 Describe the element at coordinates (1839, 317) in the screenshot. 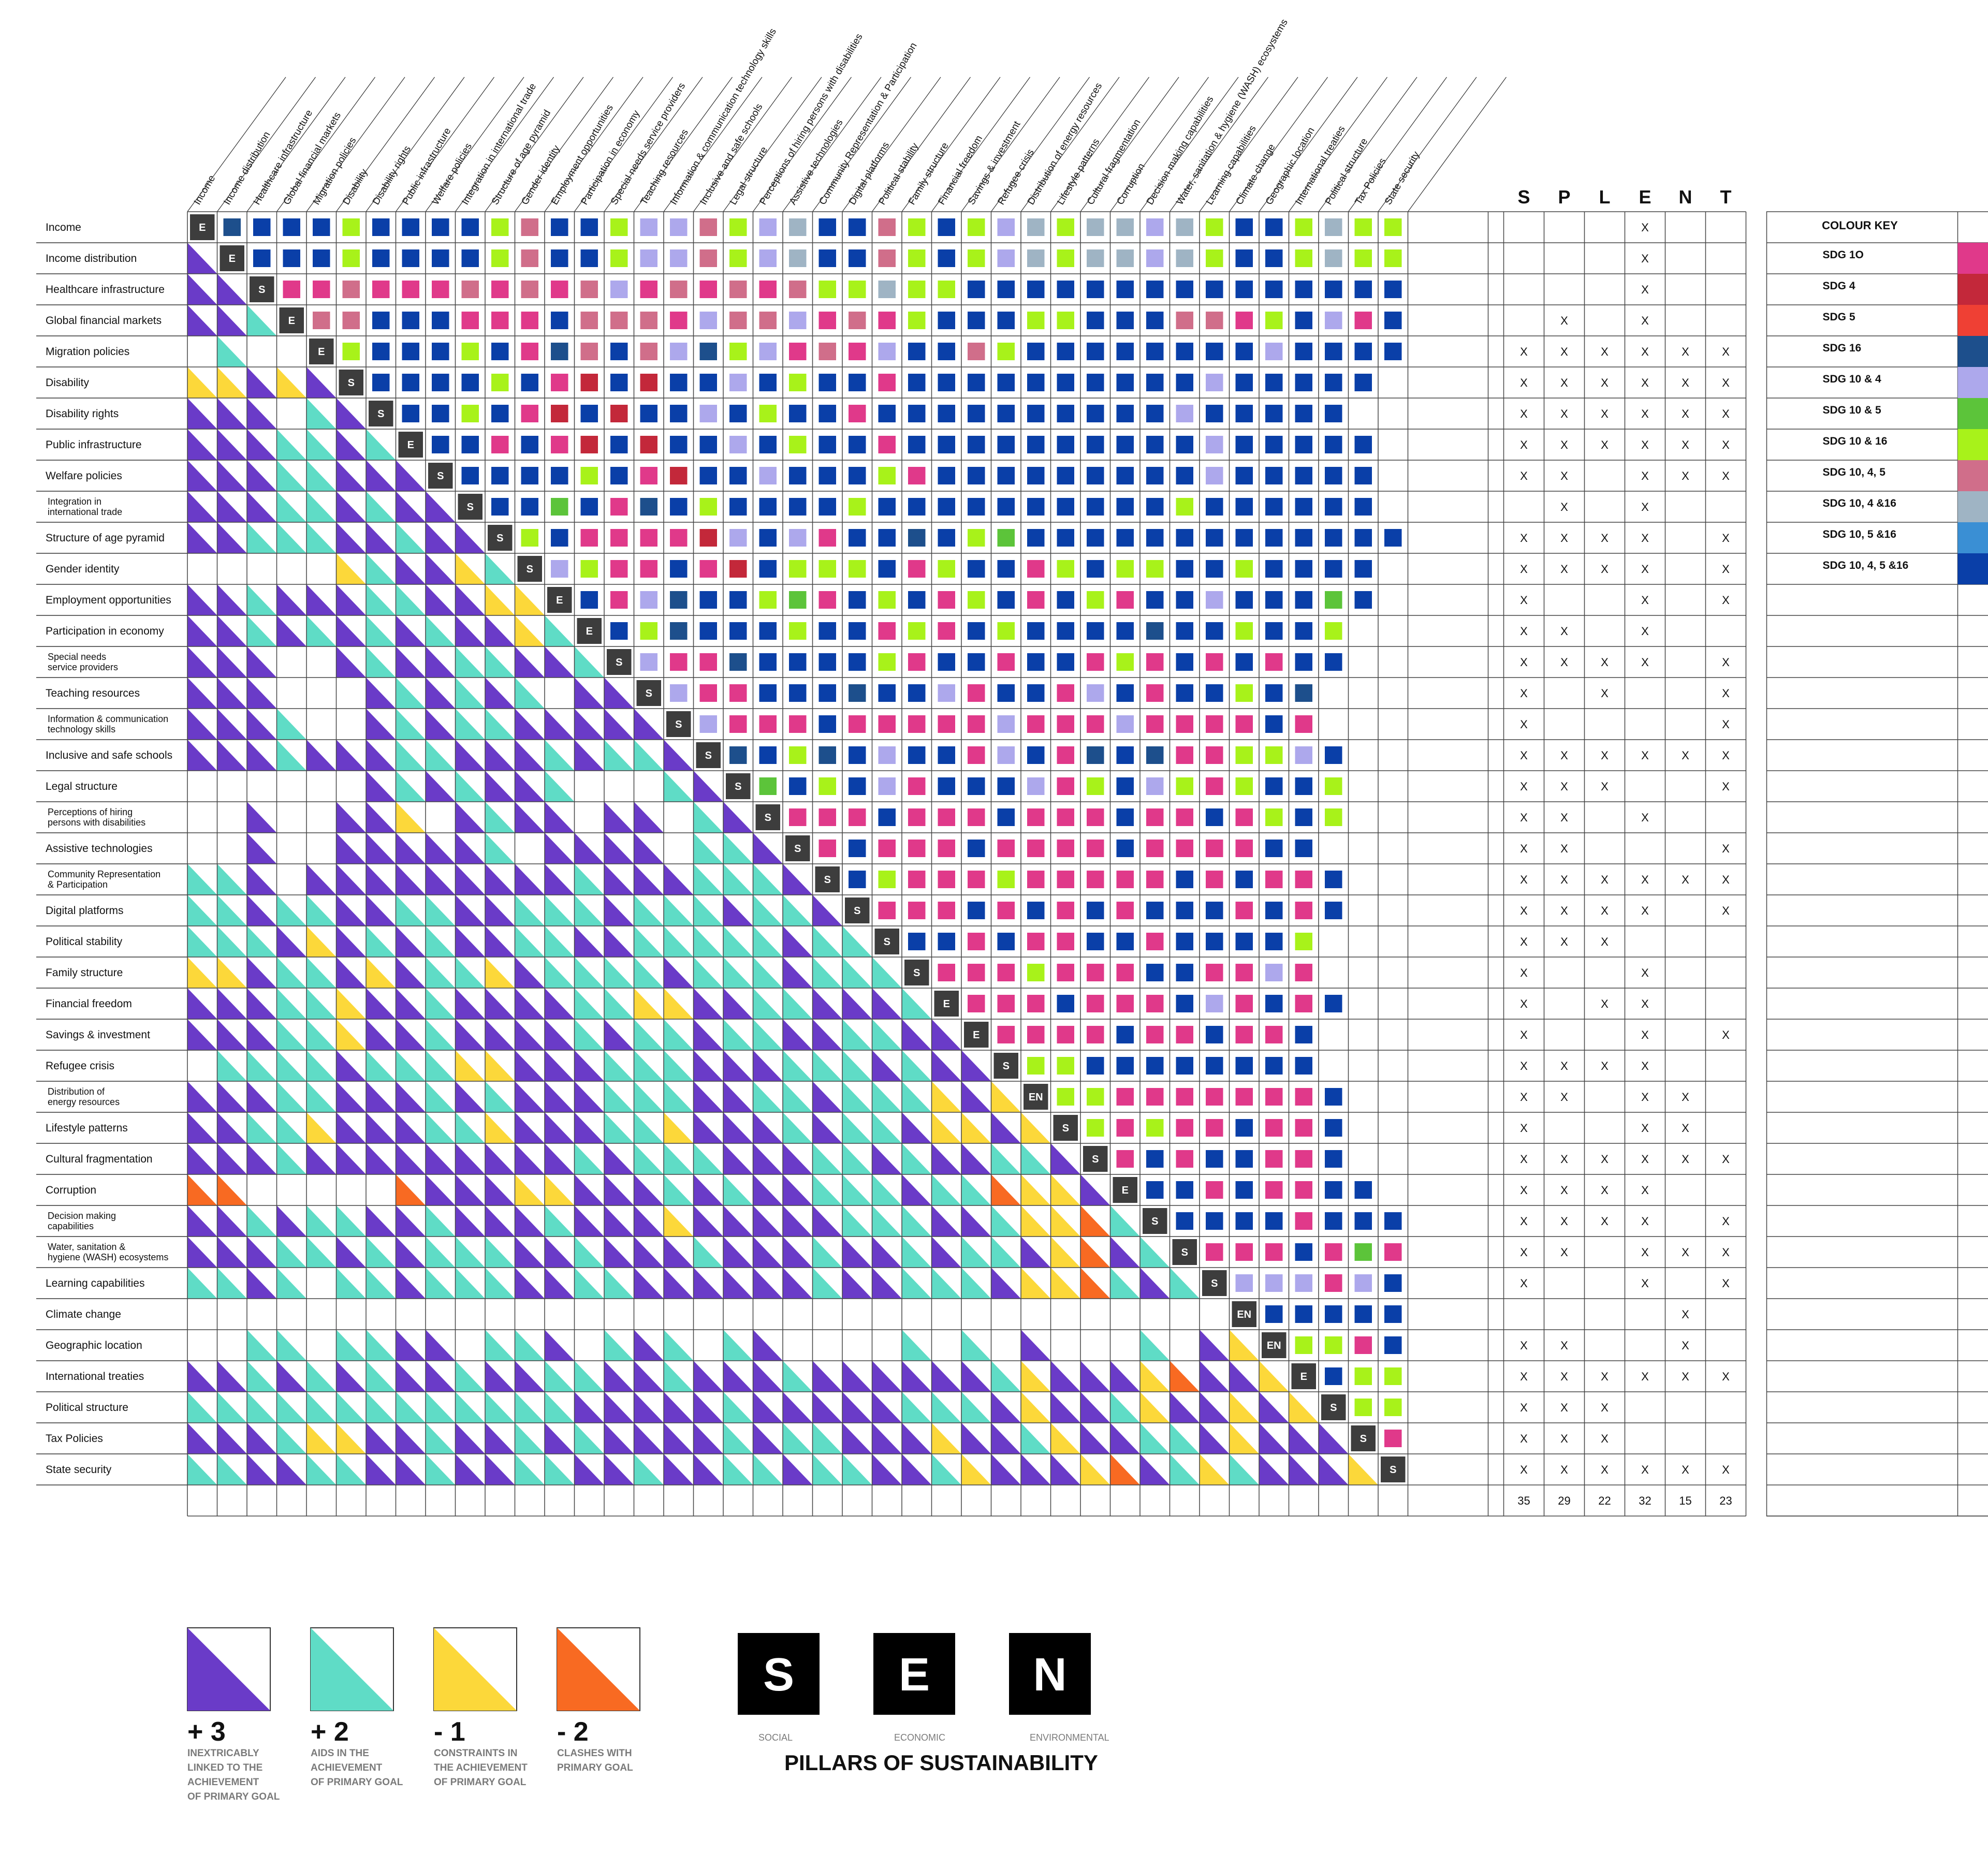

I see `colour-key-label: SDG 5` at that location.